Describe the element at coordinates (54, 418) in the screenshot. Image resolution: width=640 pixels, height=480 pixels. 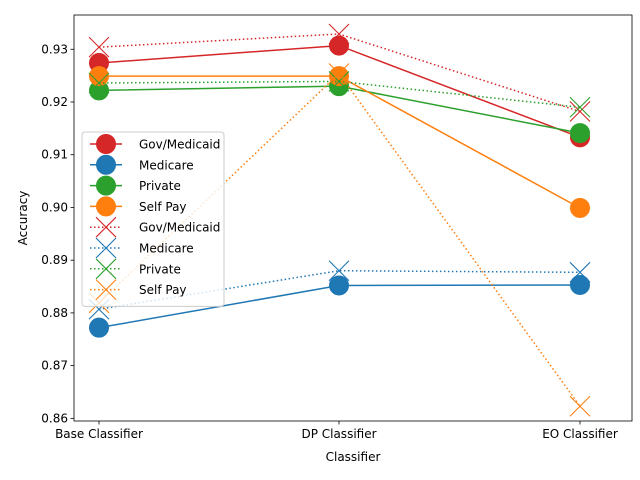
I see `y-tick-label: 0.86` at that location.